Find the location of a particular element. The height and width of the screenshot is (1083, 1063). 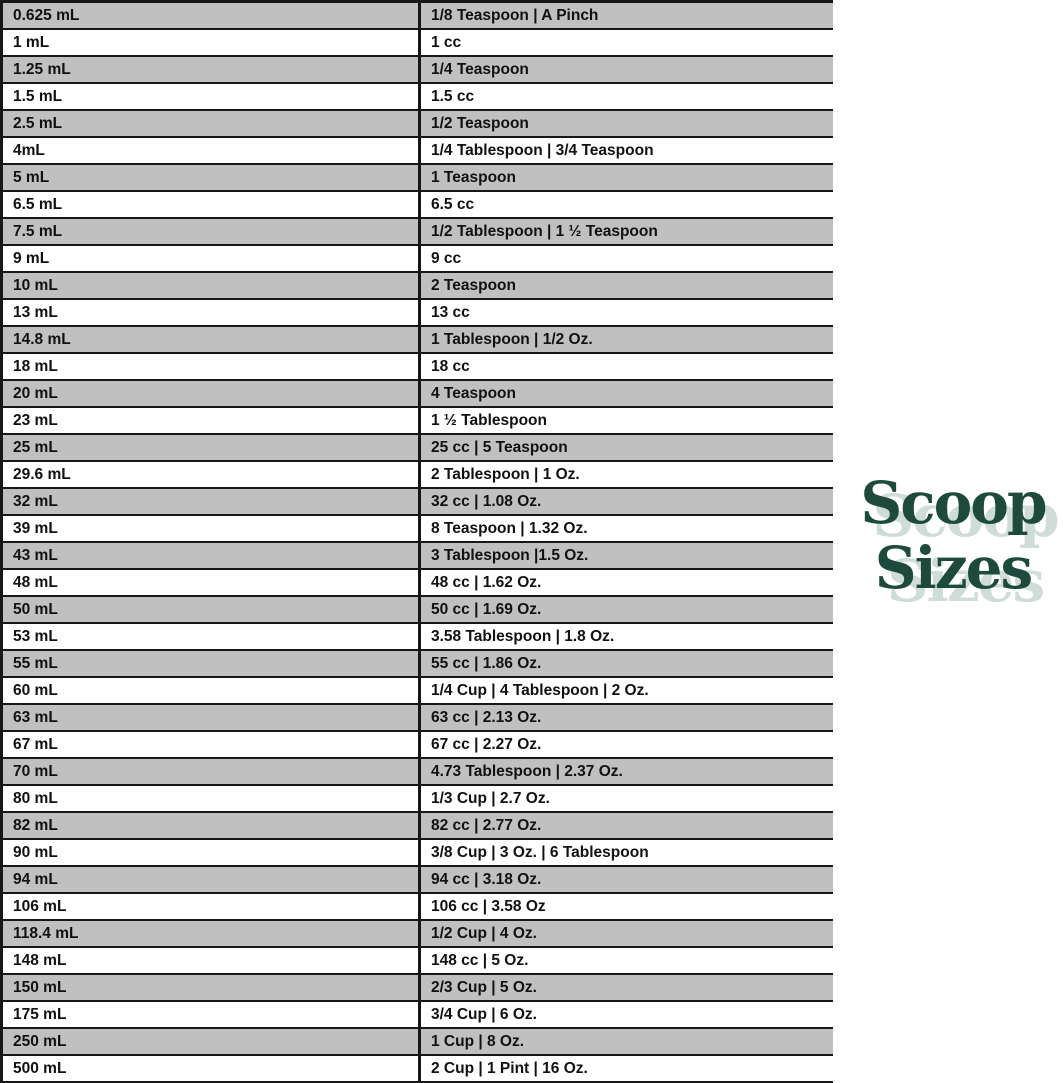

ml-cell: 82 mL is located at coordinates (210, 825).